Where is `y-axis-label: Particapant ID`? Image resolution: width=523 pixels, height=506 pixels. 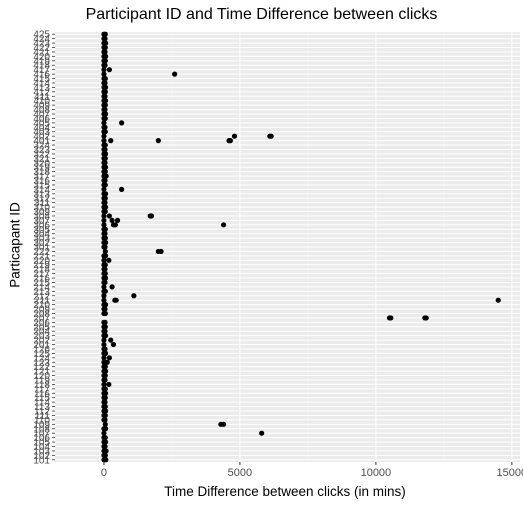 y-axis-label: Particapant ID is located at coordinates (15, 245).